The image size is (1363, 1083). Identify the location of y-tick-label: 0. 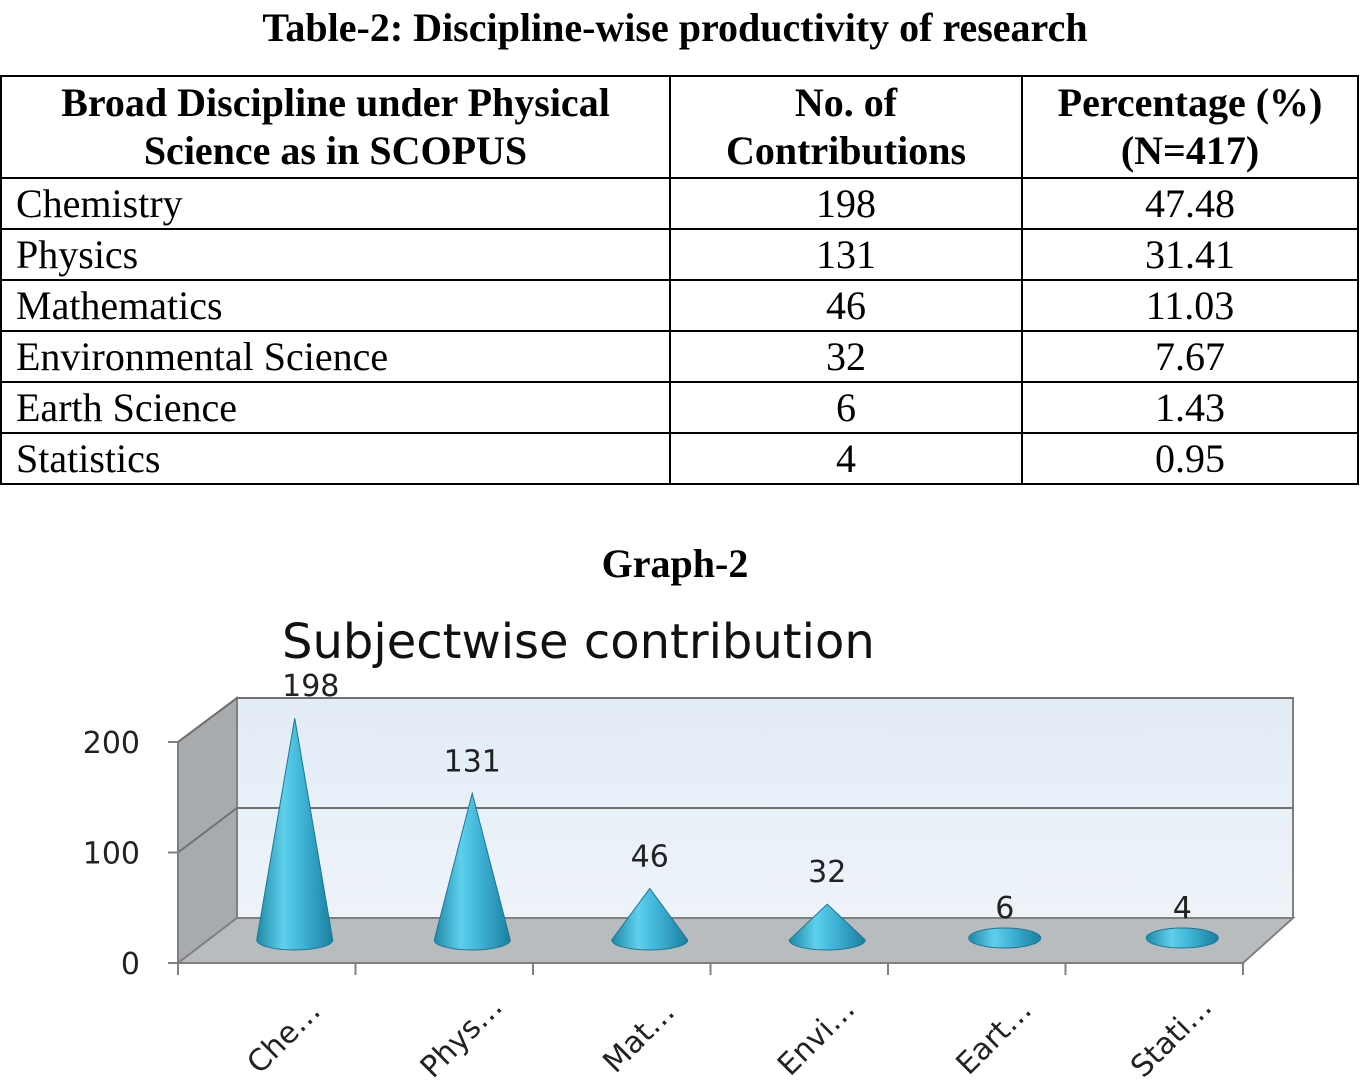
(130, 964).